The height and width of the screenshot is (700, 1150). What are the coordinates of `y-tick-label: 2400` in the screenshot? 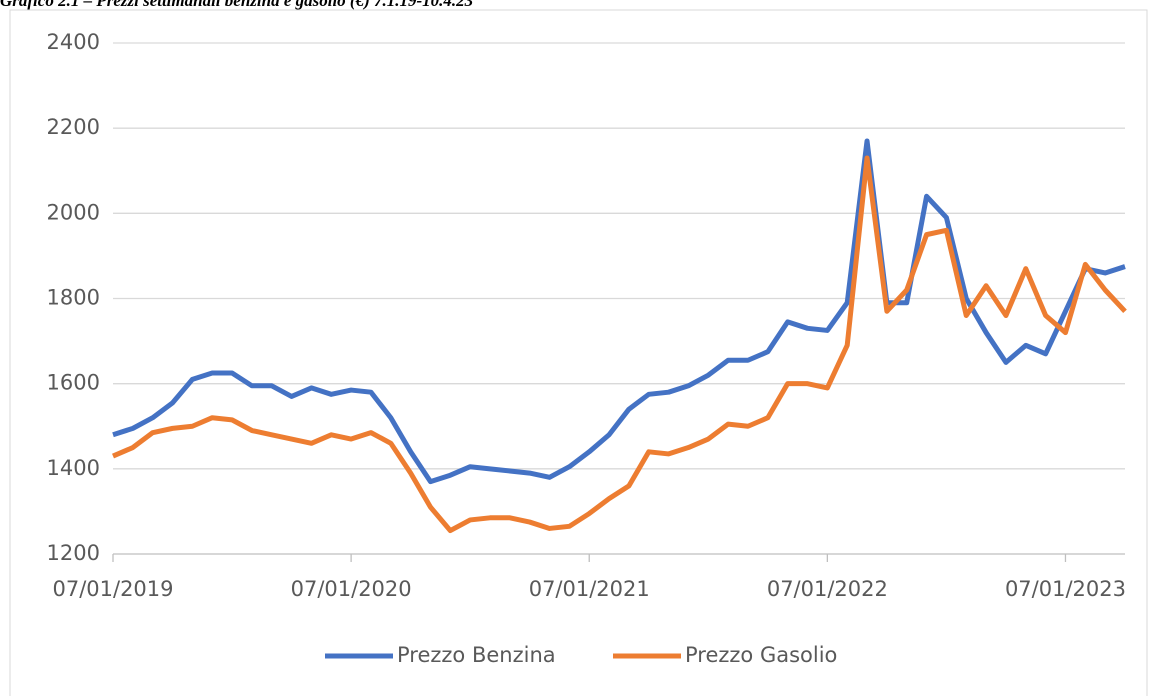 It's located at (73, 42).